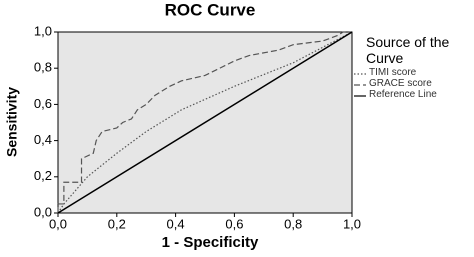  Describe the element at coordinates (393, 72) in the screenshot. I see `legend-entry: TIMI score` at that location.